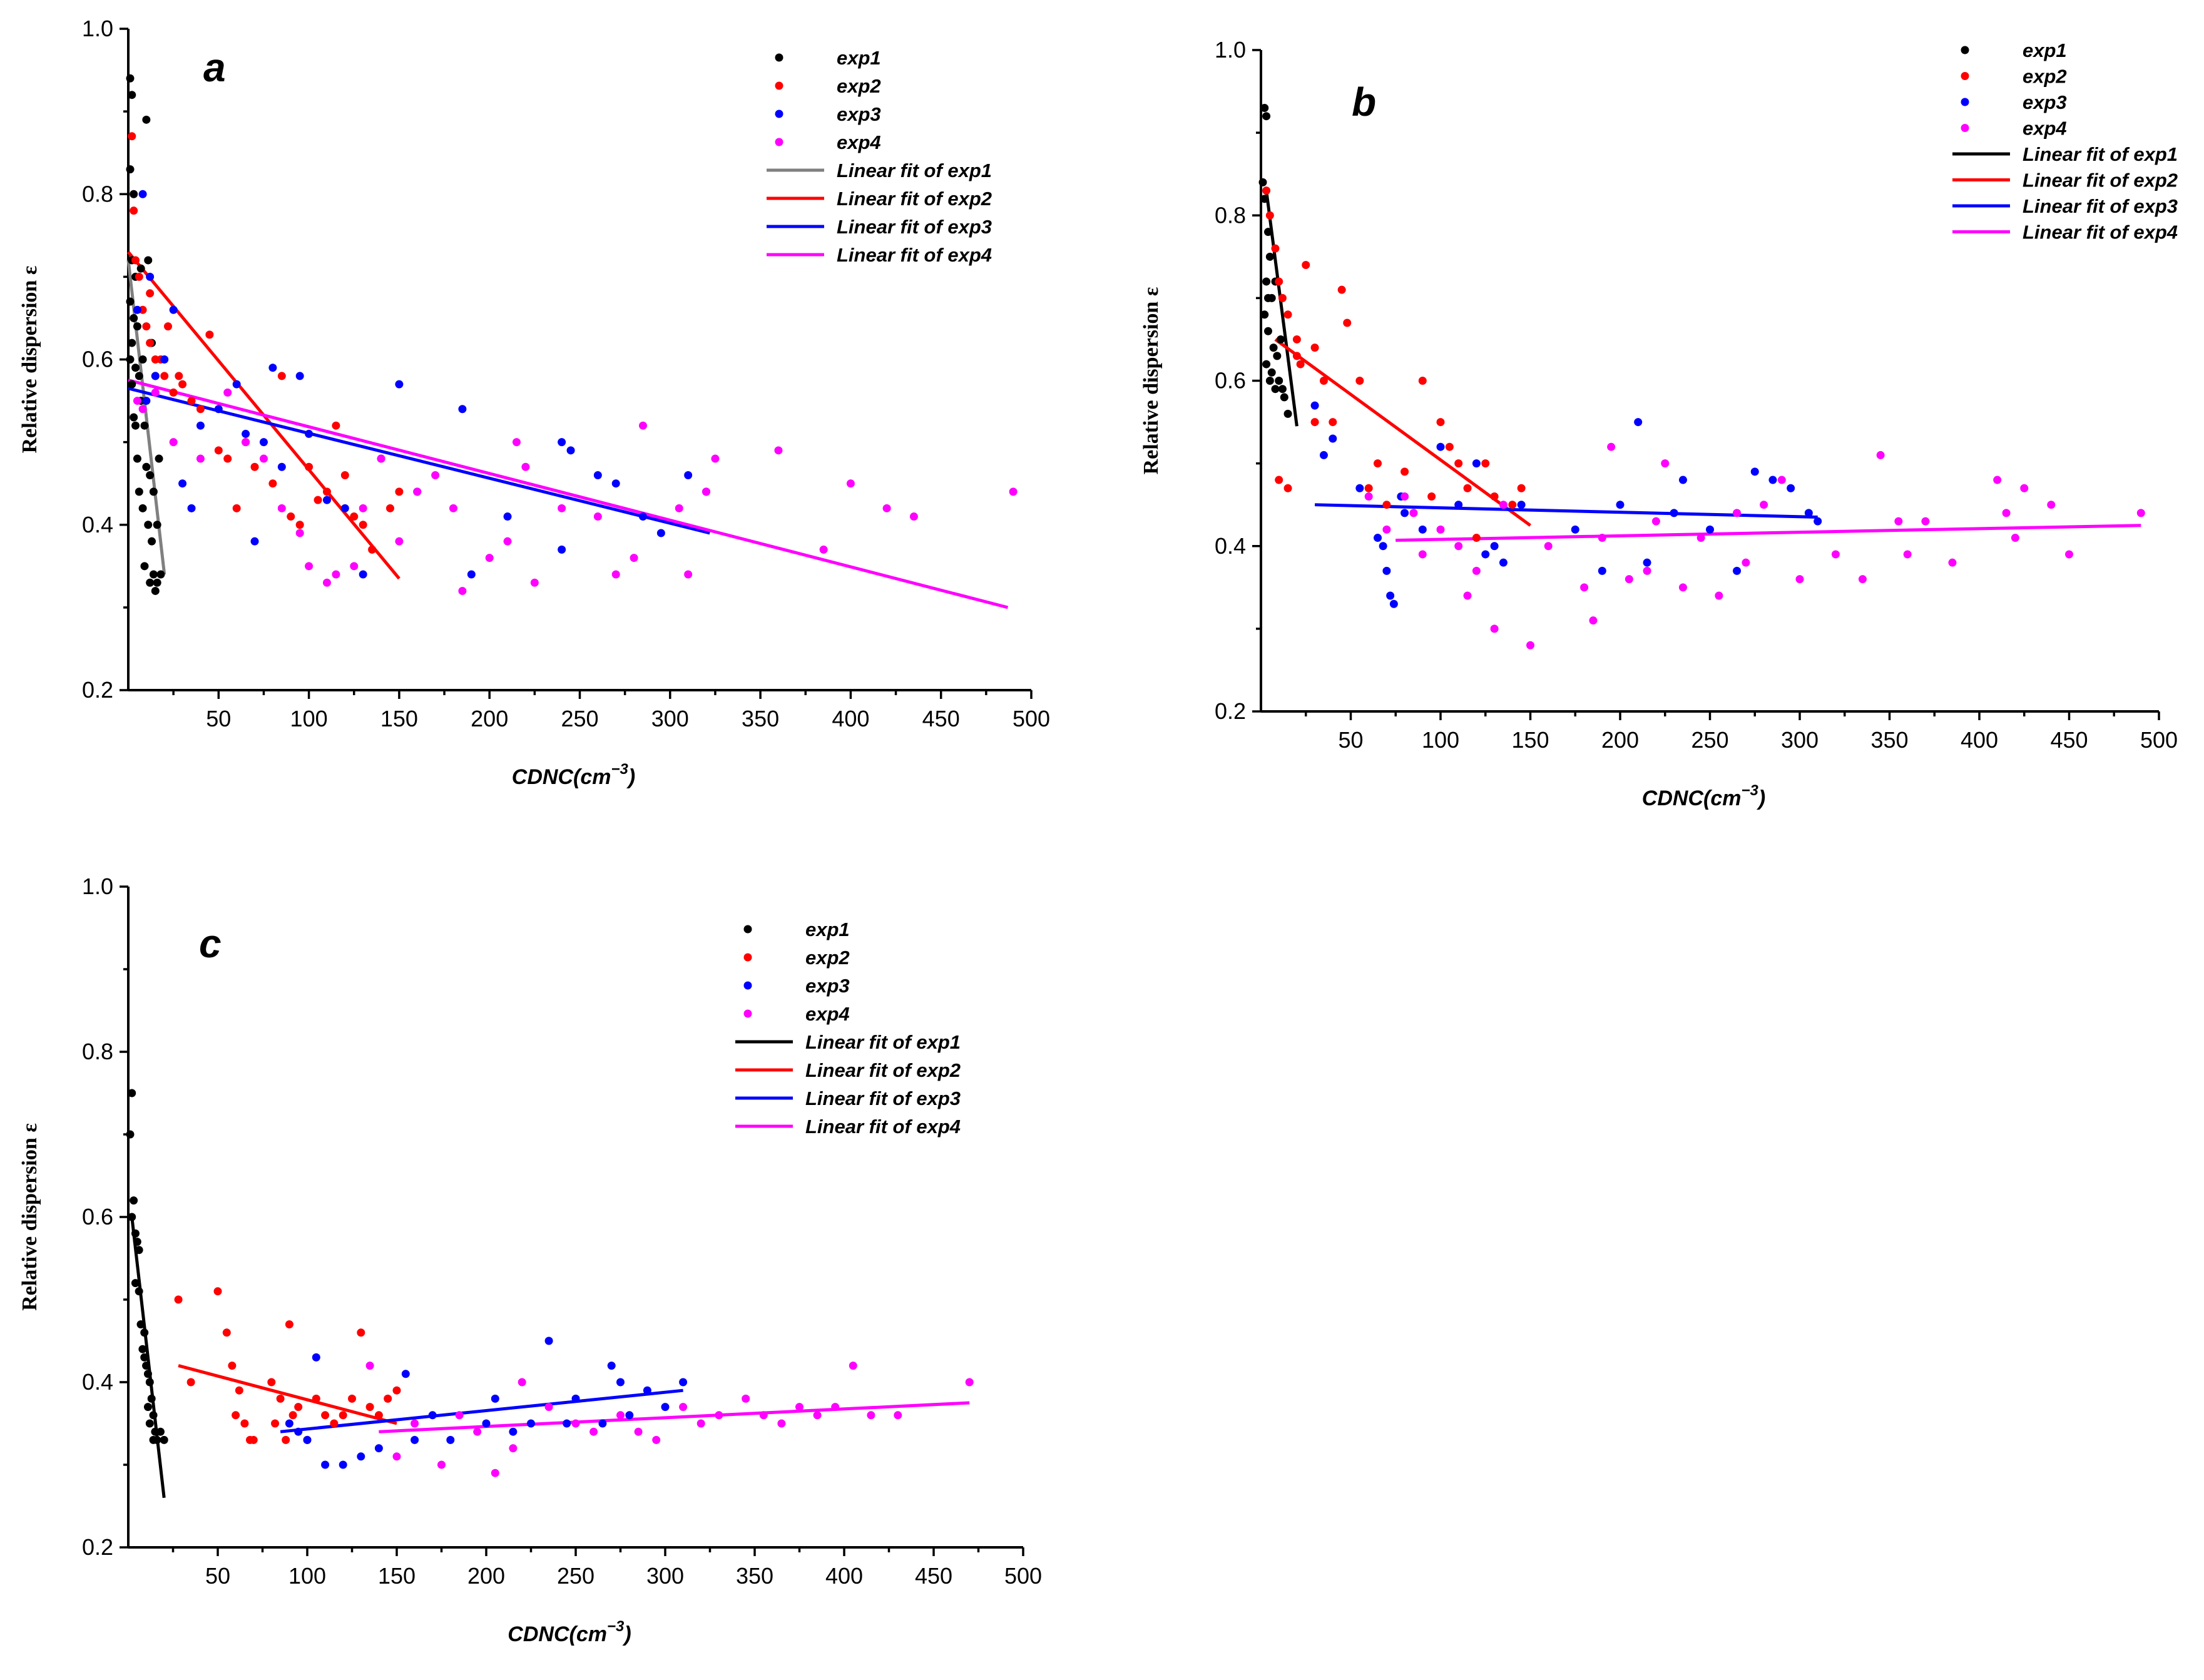 The width and height of the screenshot is (2204, 1680). Describe the element at coordinates (573, 775) in the screenshot. I see `x-axis-title: CDNC(cm−3)` at that location.